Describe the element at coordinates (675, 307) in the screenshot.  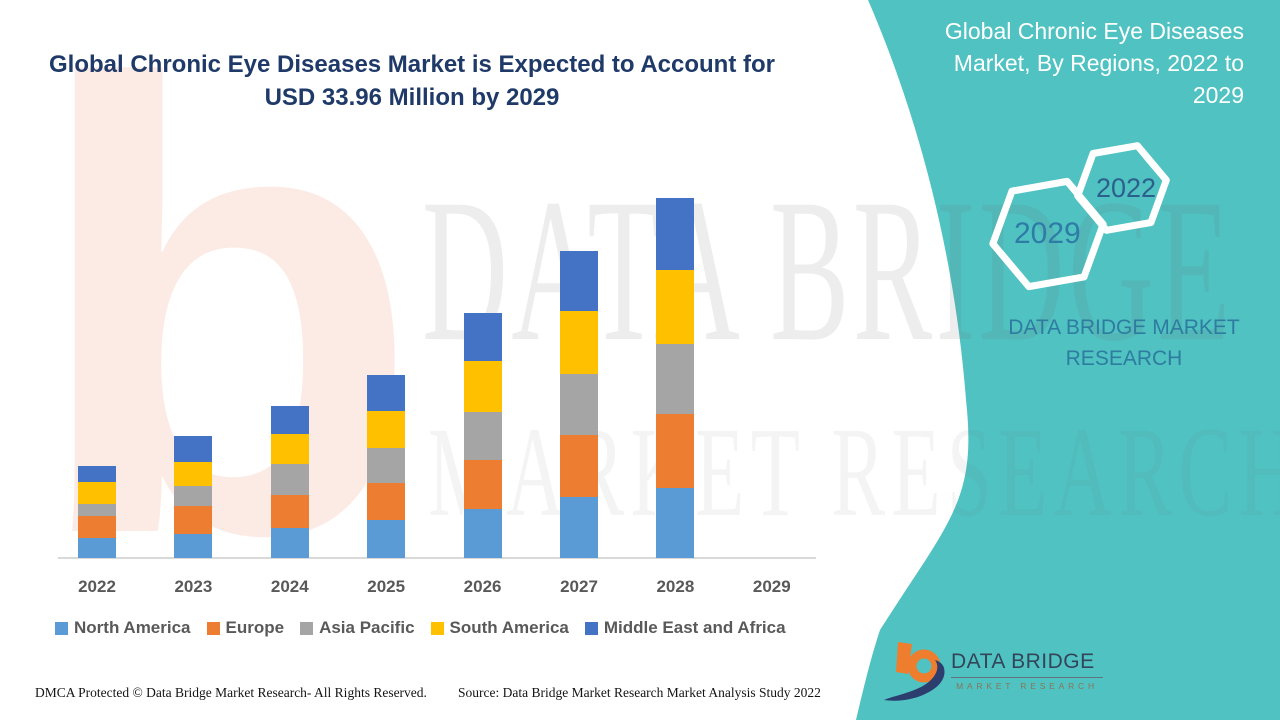
I see `bar-segment-2028-south-america` at that location.